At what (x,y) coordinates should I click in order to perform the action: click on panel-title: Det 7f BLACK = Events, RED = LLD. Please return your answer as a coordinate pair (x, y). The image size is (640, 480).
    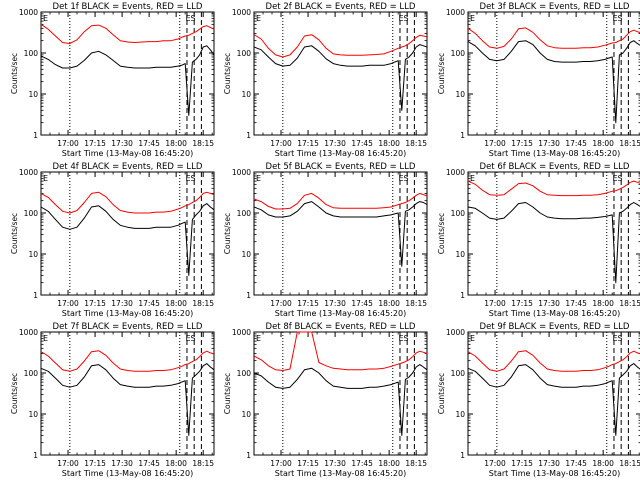
    Looking at the image, I should click on (128, 327).